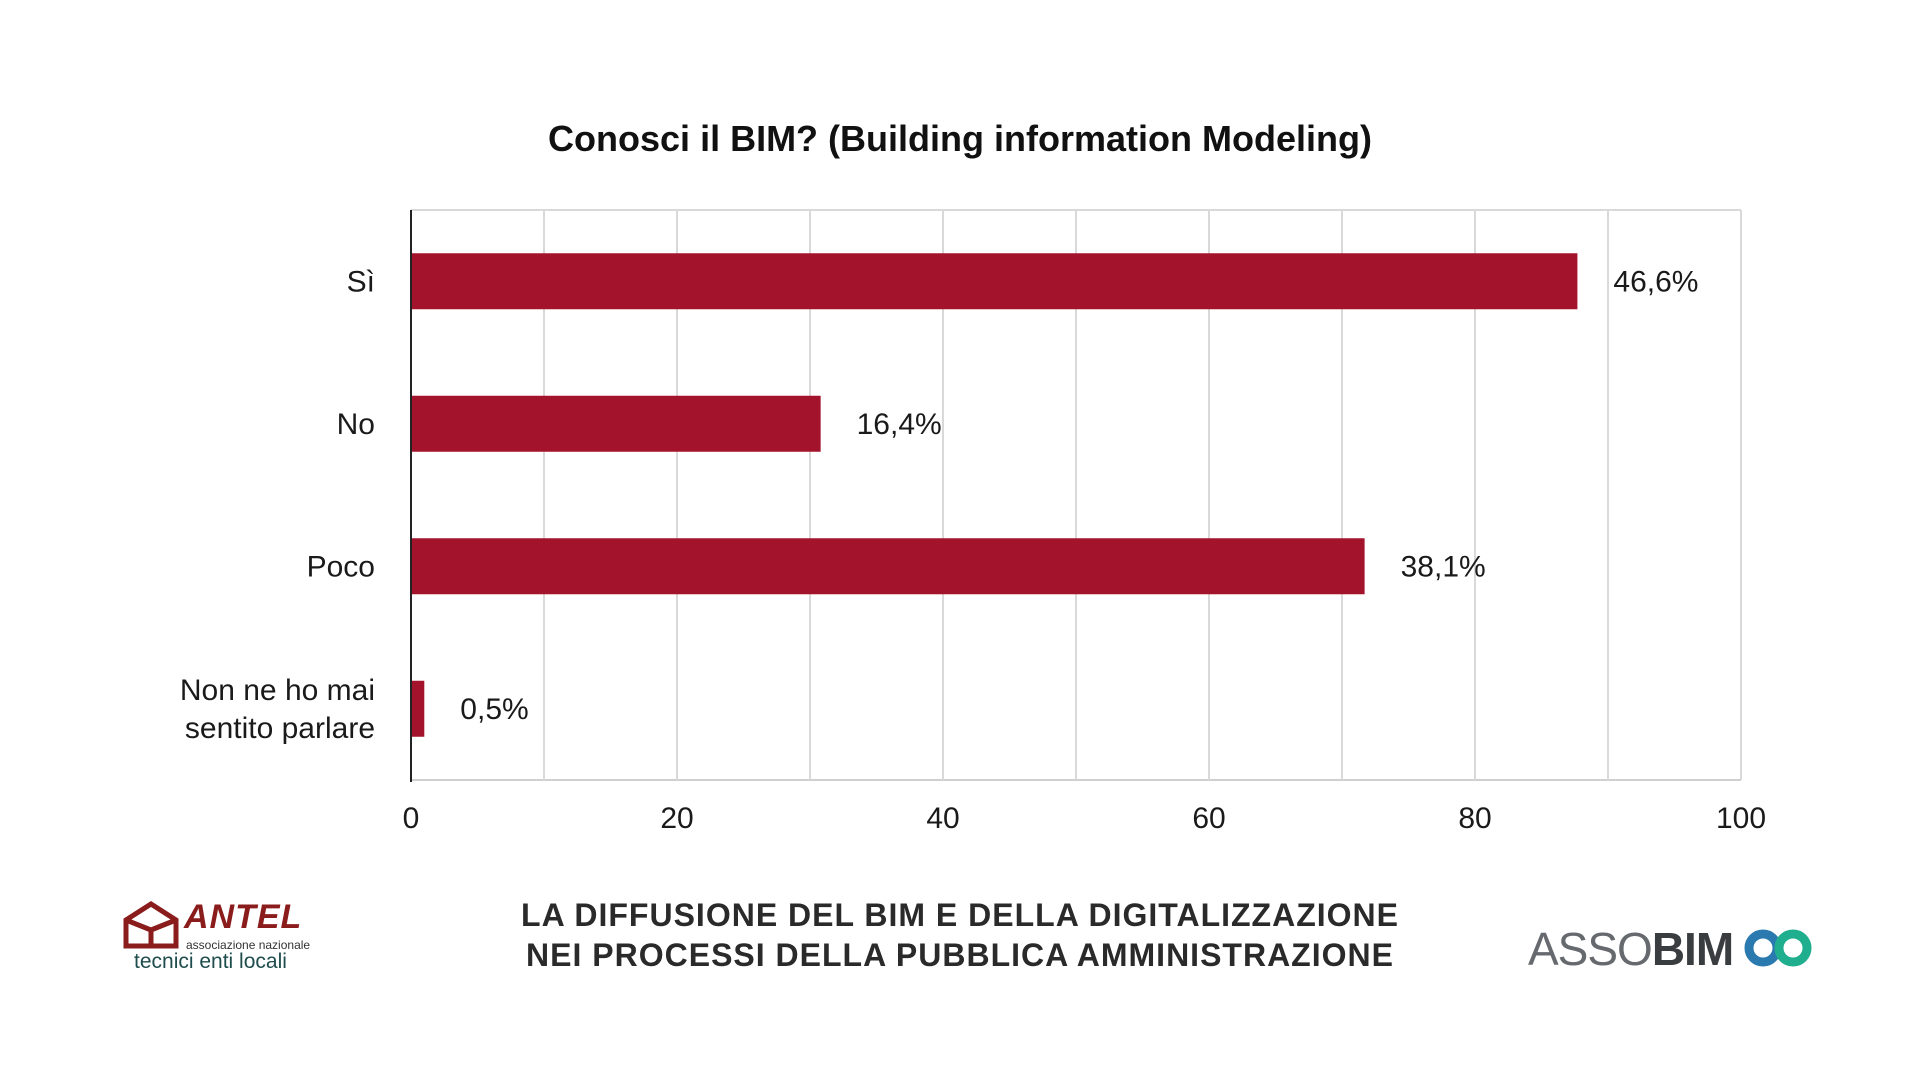 The height and width of the screenshot is (1080, 1920). I want to click on antel-subtitle: associazione nazionale, so click(248, 945).